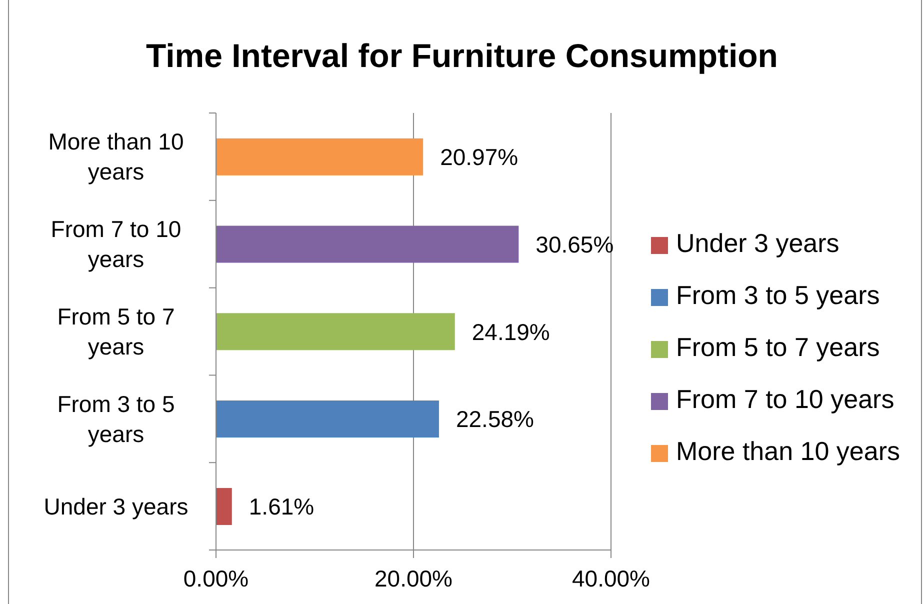 The width and height of the screenshot is (924, 604). I want to click on data-label: 30.65%, so click(575, 244).